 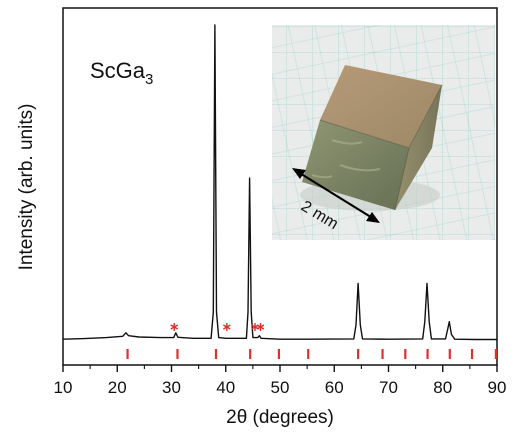 What do you see at coordinates (312, 354) in the screenshot?
I see `bragg-reflection-markers` at bounding box center [312, 354].